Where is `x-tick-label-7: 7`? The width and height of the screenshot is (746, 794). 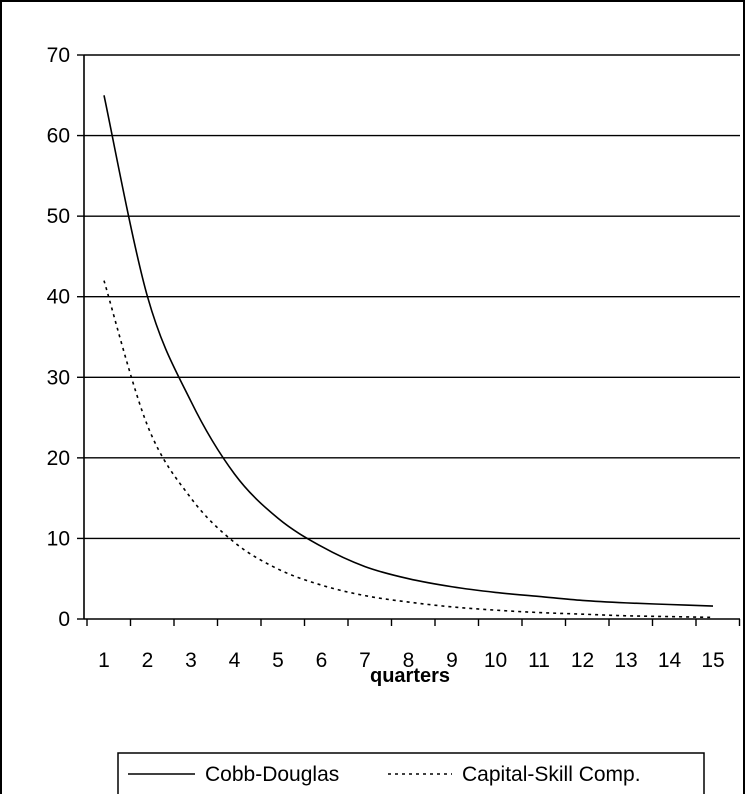 x-tick-label-7: 7 is located at coordinates (365, 660).